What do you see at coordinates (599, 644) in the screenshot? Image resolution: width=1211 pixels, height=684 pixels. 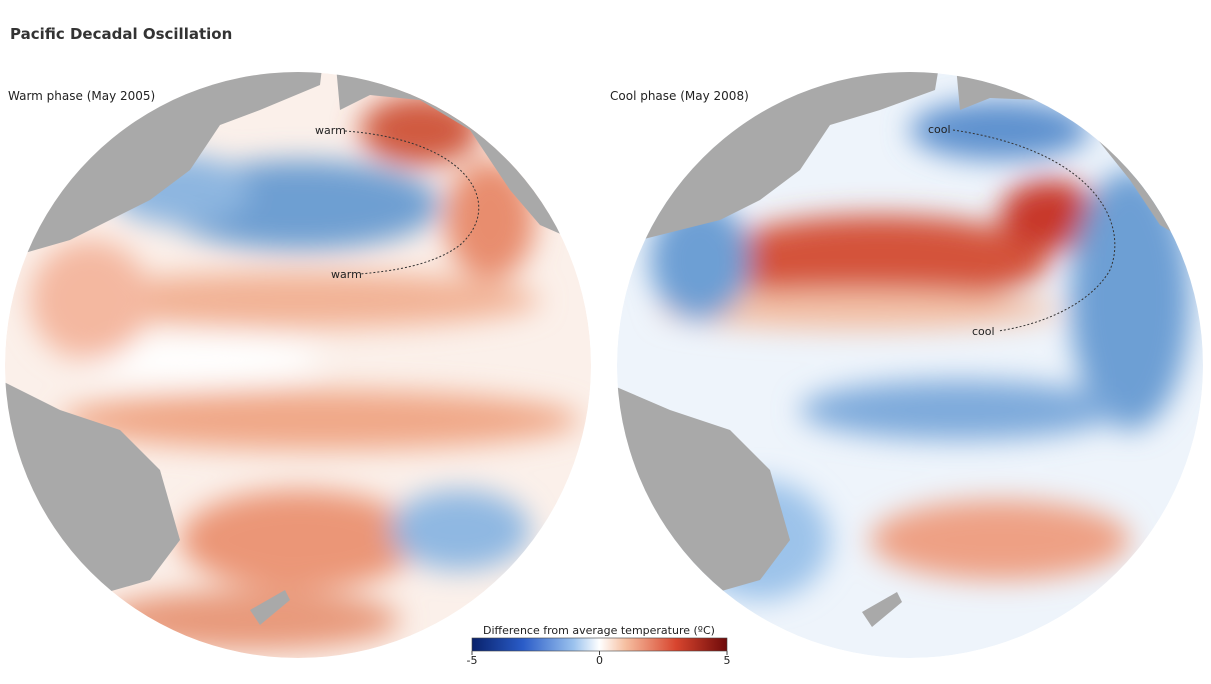 I see `colorbar` at bounding box center [599, 644].